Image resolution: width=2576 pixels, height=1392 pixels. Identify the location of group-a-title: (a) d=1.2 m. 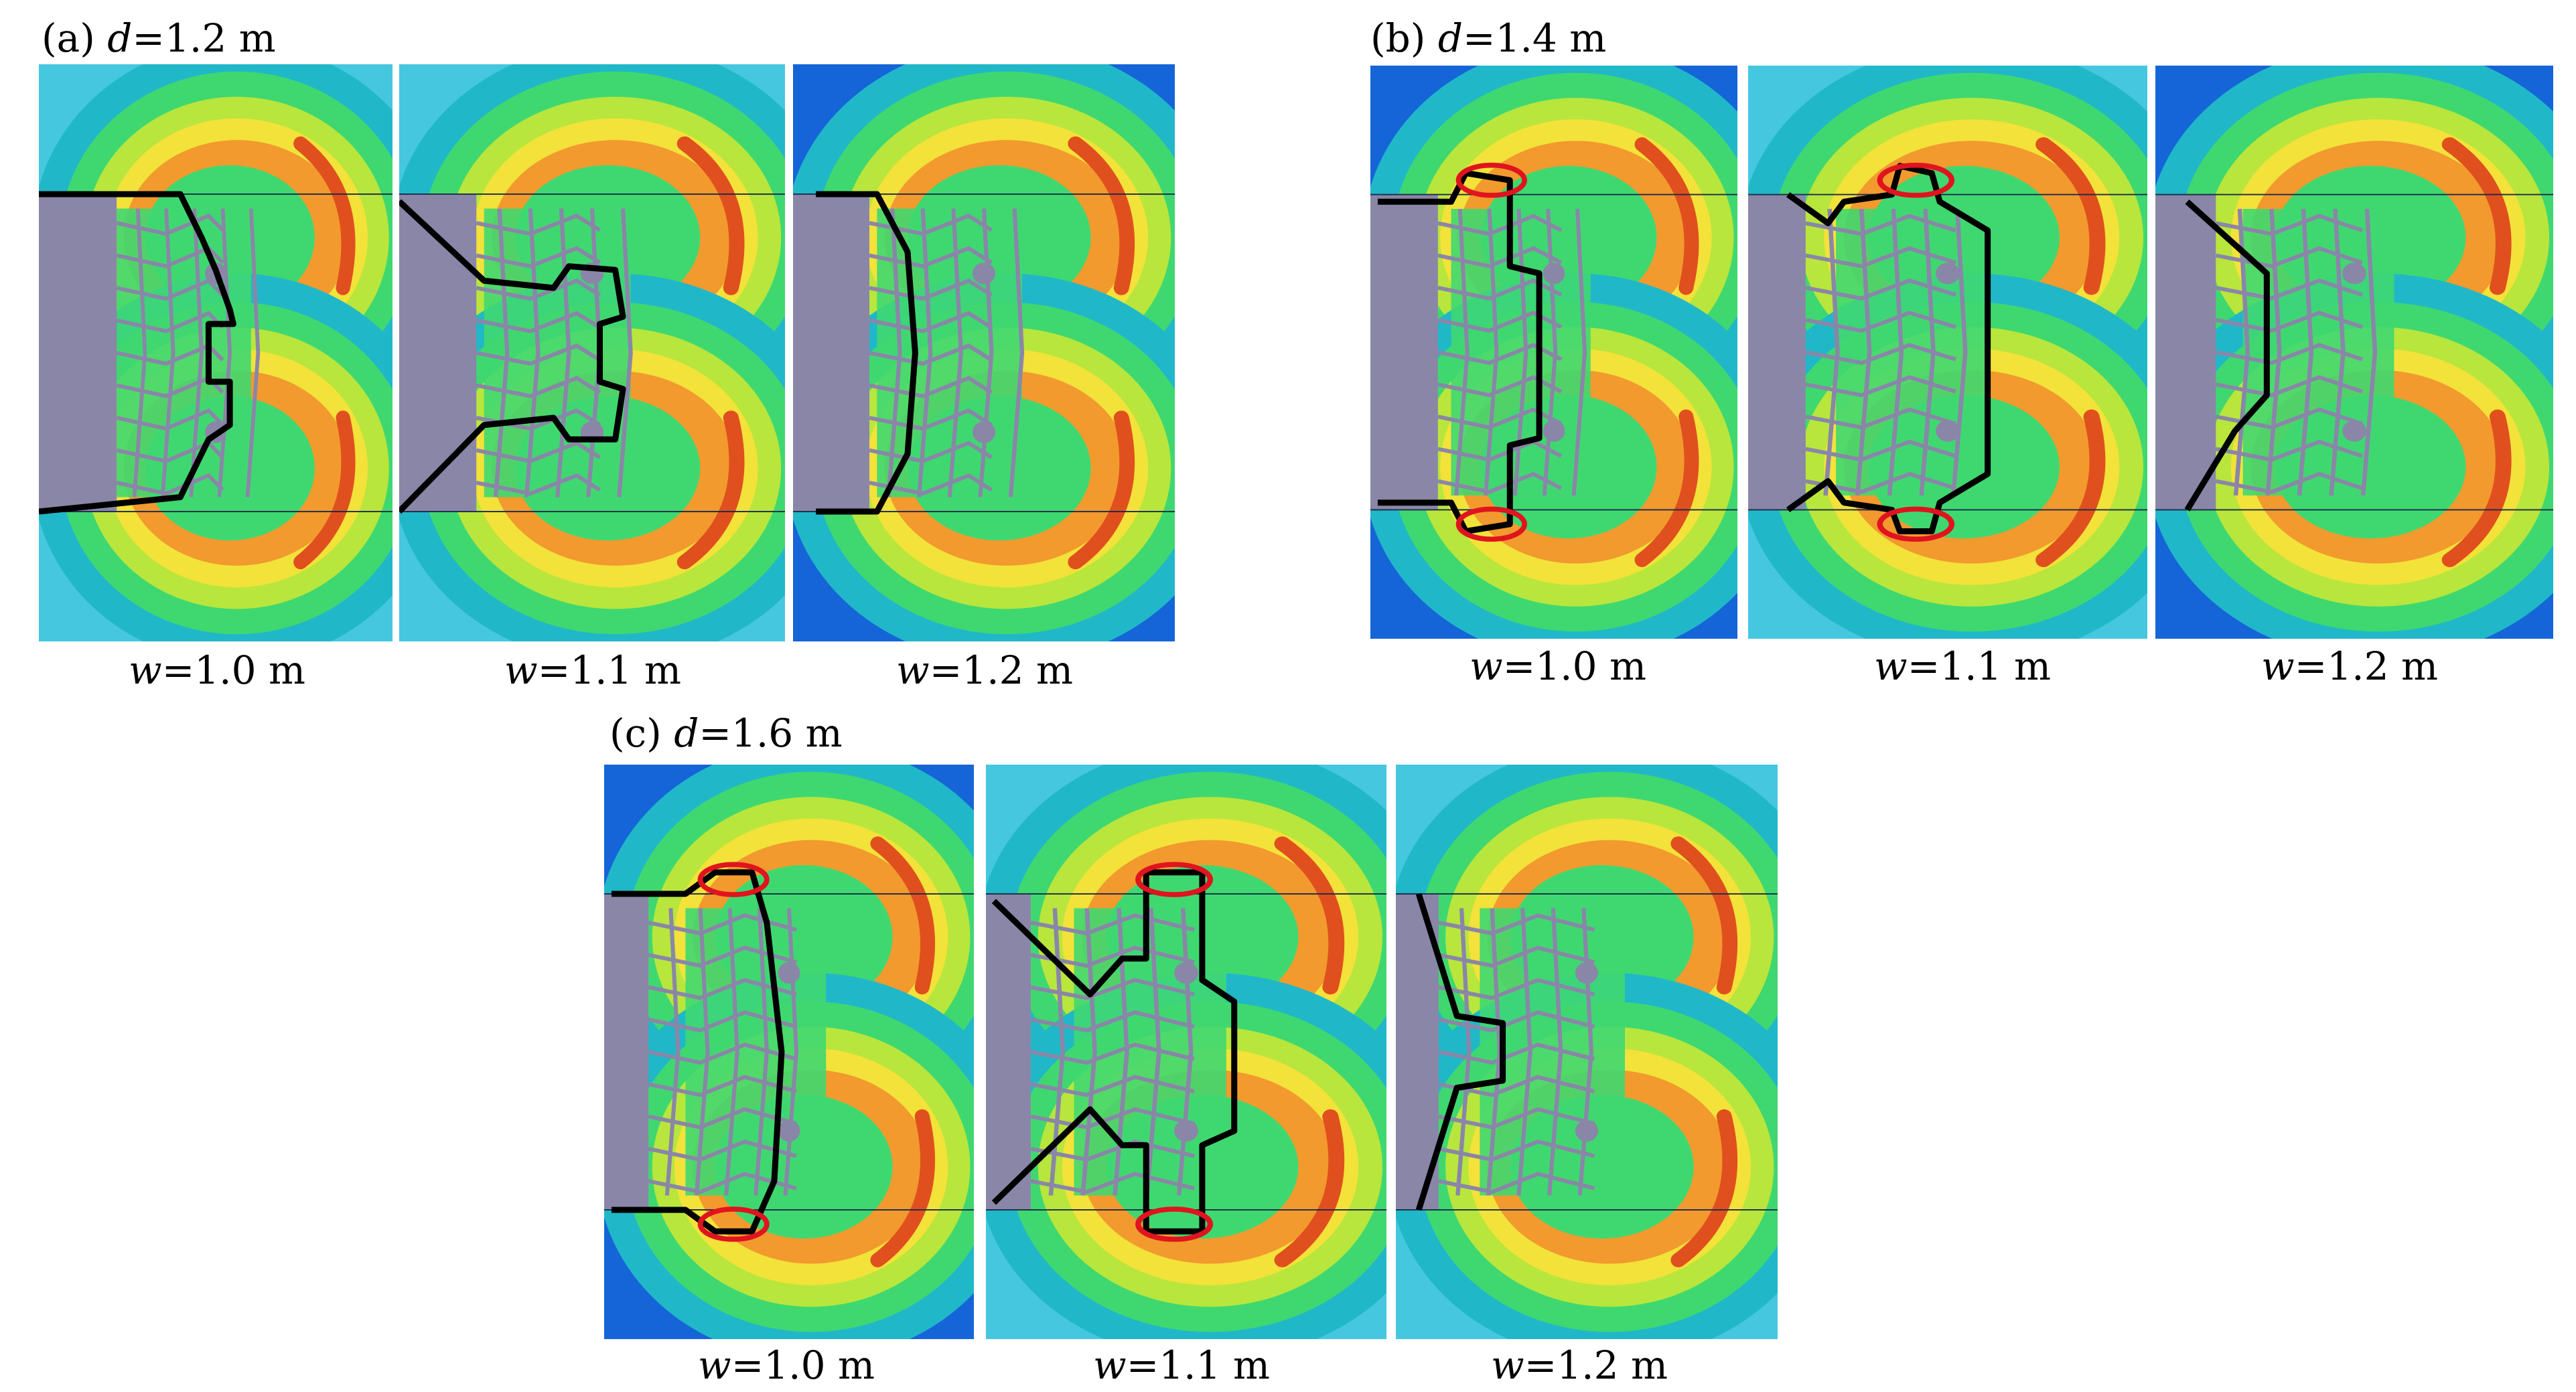
(159, 38).